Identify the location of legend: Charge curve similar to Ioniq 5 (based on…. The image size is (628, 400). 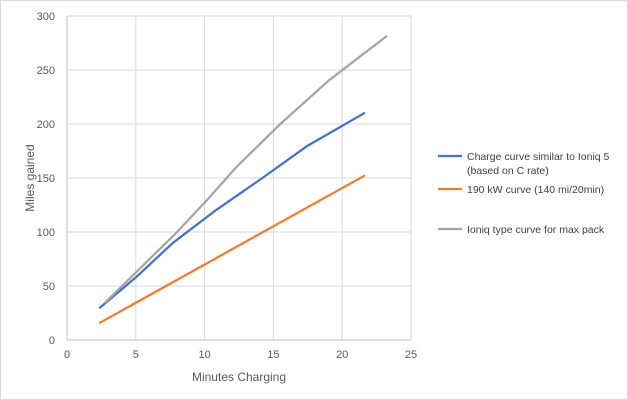
(524, 193).